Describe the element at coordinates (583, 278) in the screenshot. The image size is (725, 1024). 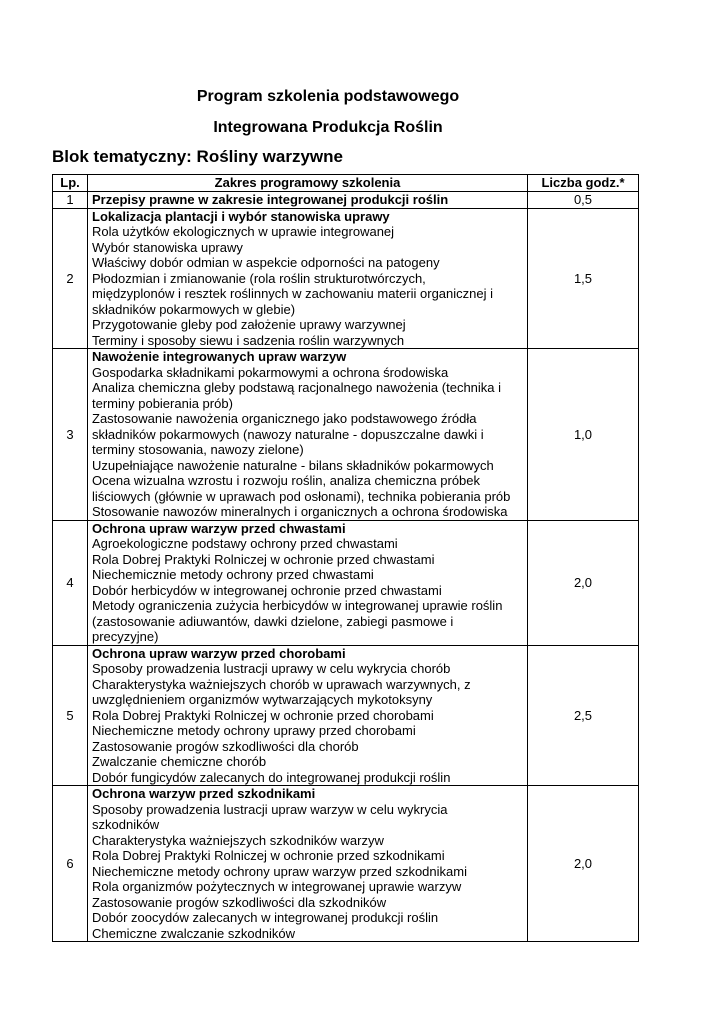
I see `row-hours: 1,5` at that location.